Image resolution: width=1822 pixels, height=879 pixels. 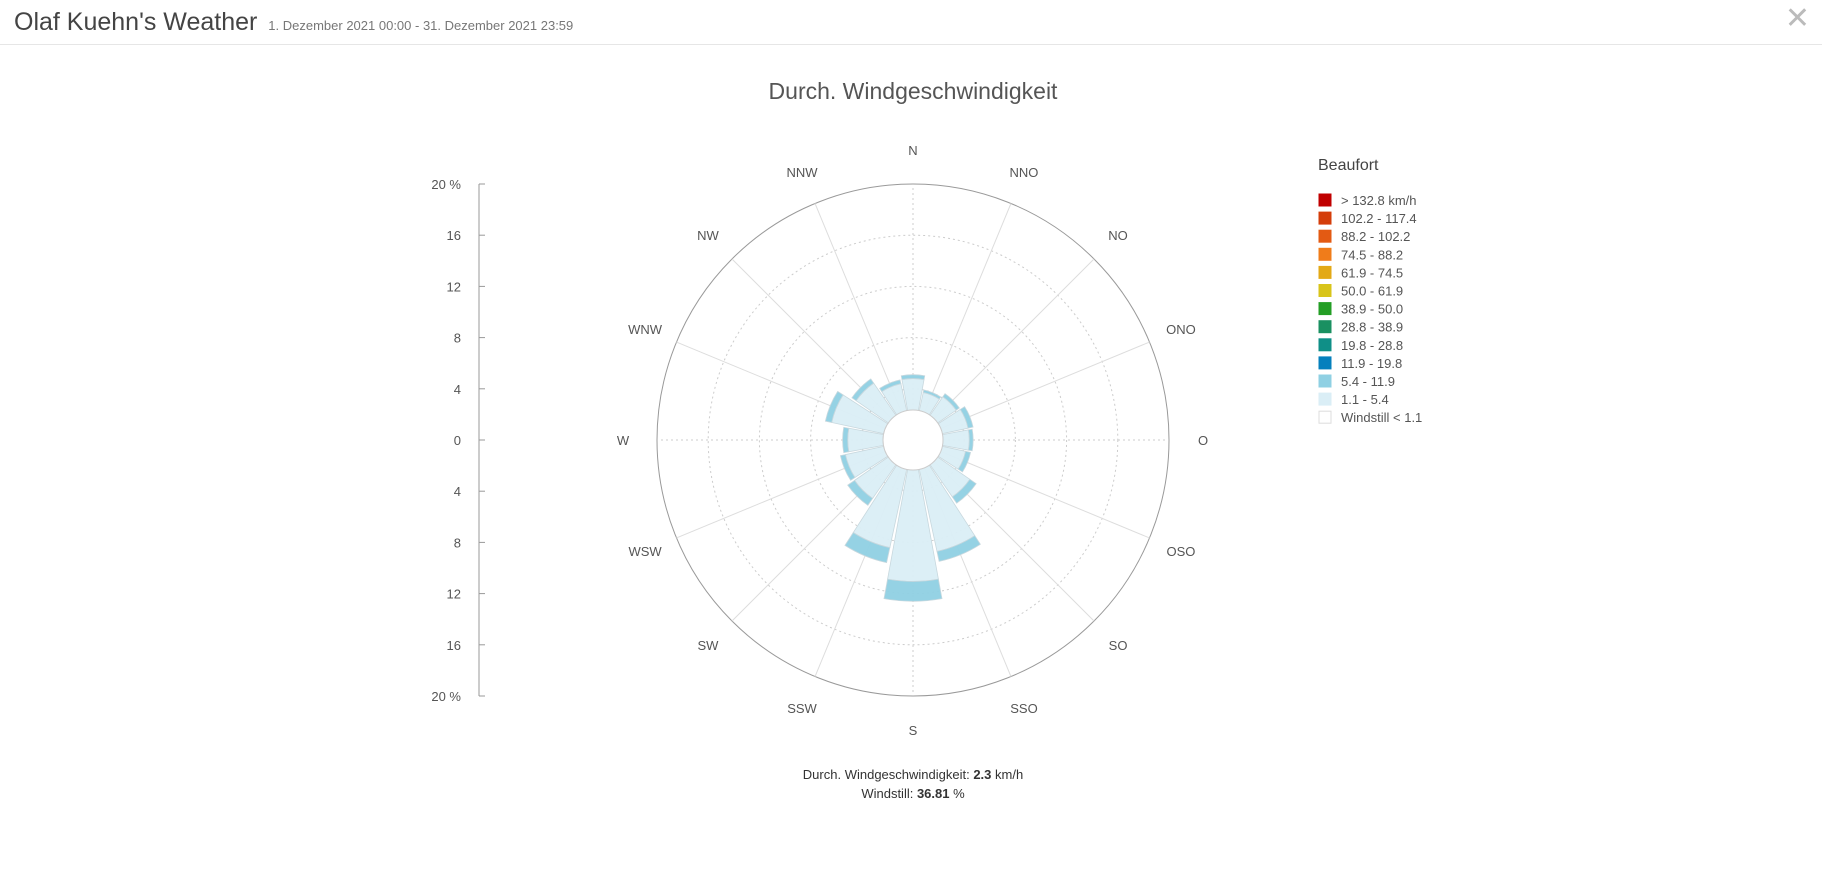 I want to click on wind-bar-S, so click(x=913, y=590).